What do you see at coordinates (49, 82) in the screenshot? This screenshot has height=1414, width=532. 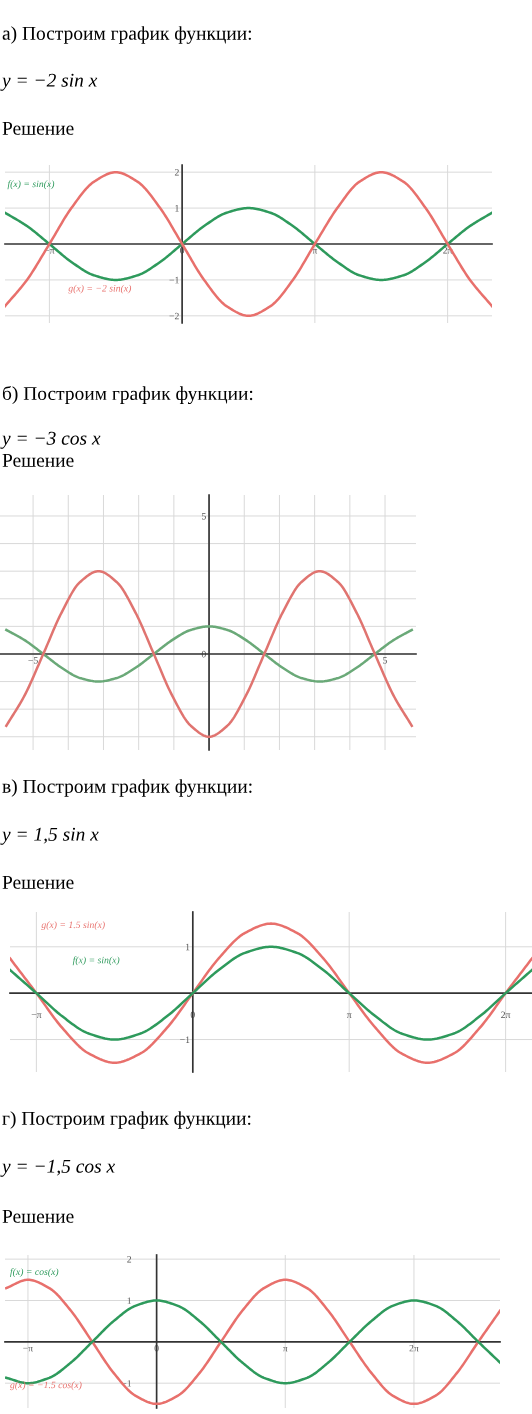 I see `chart-subtitle: y = −2 sin x` at bounding box center [49, 82].